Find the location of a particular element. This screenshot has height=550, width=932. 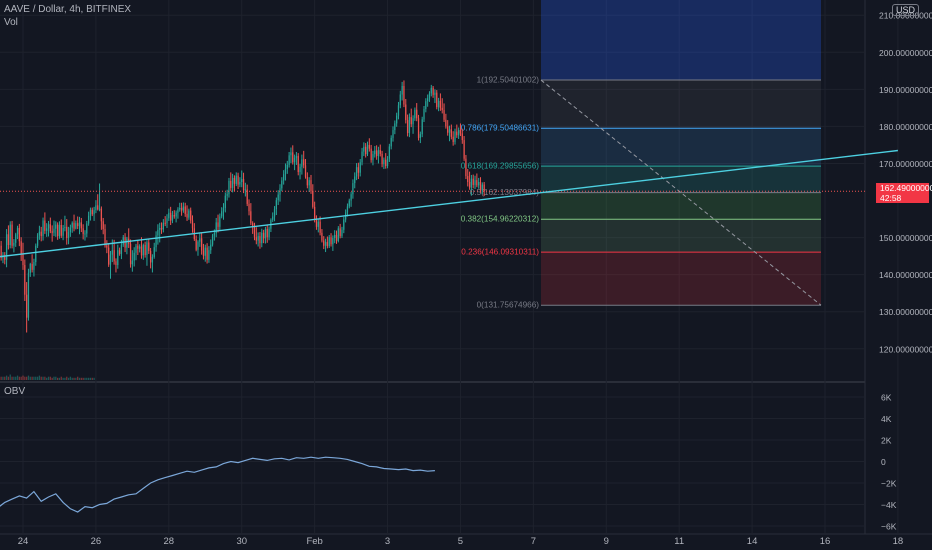

symbol-title: AAVE / Dollar, 4h, BITFINEX is located at coordinates (68, 9).